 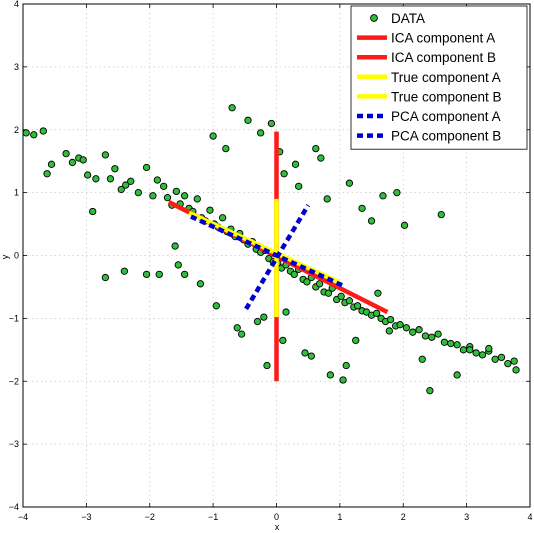 What do you see at coordinates (446, 116) in the screenshot?
I see `legend-label: PCA component A` at bounding box center [446, 116].